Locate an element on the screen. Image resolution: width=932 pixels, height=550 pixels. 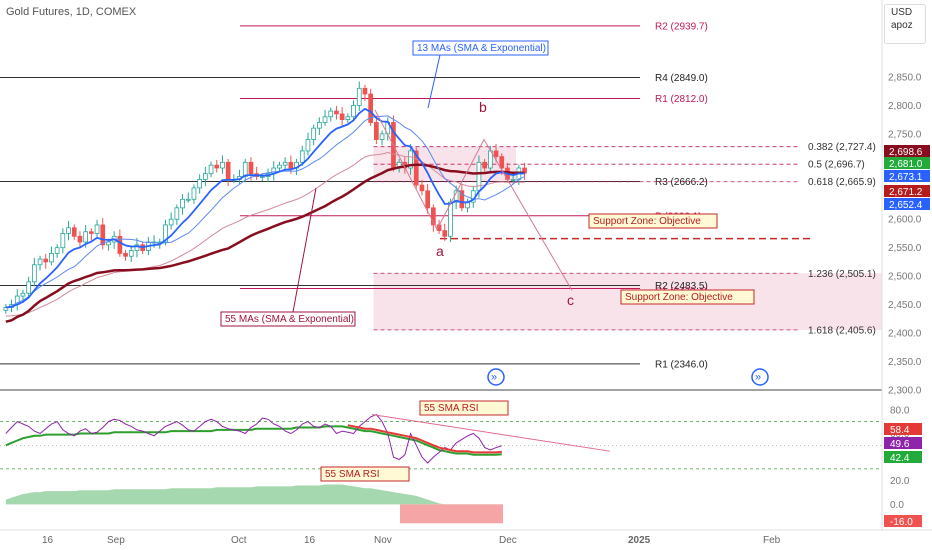
rsi-tag-label: 58.4 is located at coordinates (900, 430).